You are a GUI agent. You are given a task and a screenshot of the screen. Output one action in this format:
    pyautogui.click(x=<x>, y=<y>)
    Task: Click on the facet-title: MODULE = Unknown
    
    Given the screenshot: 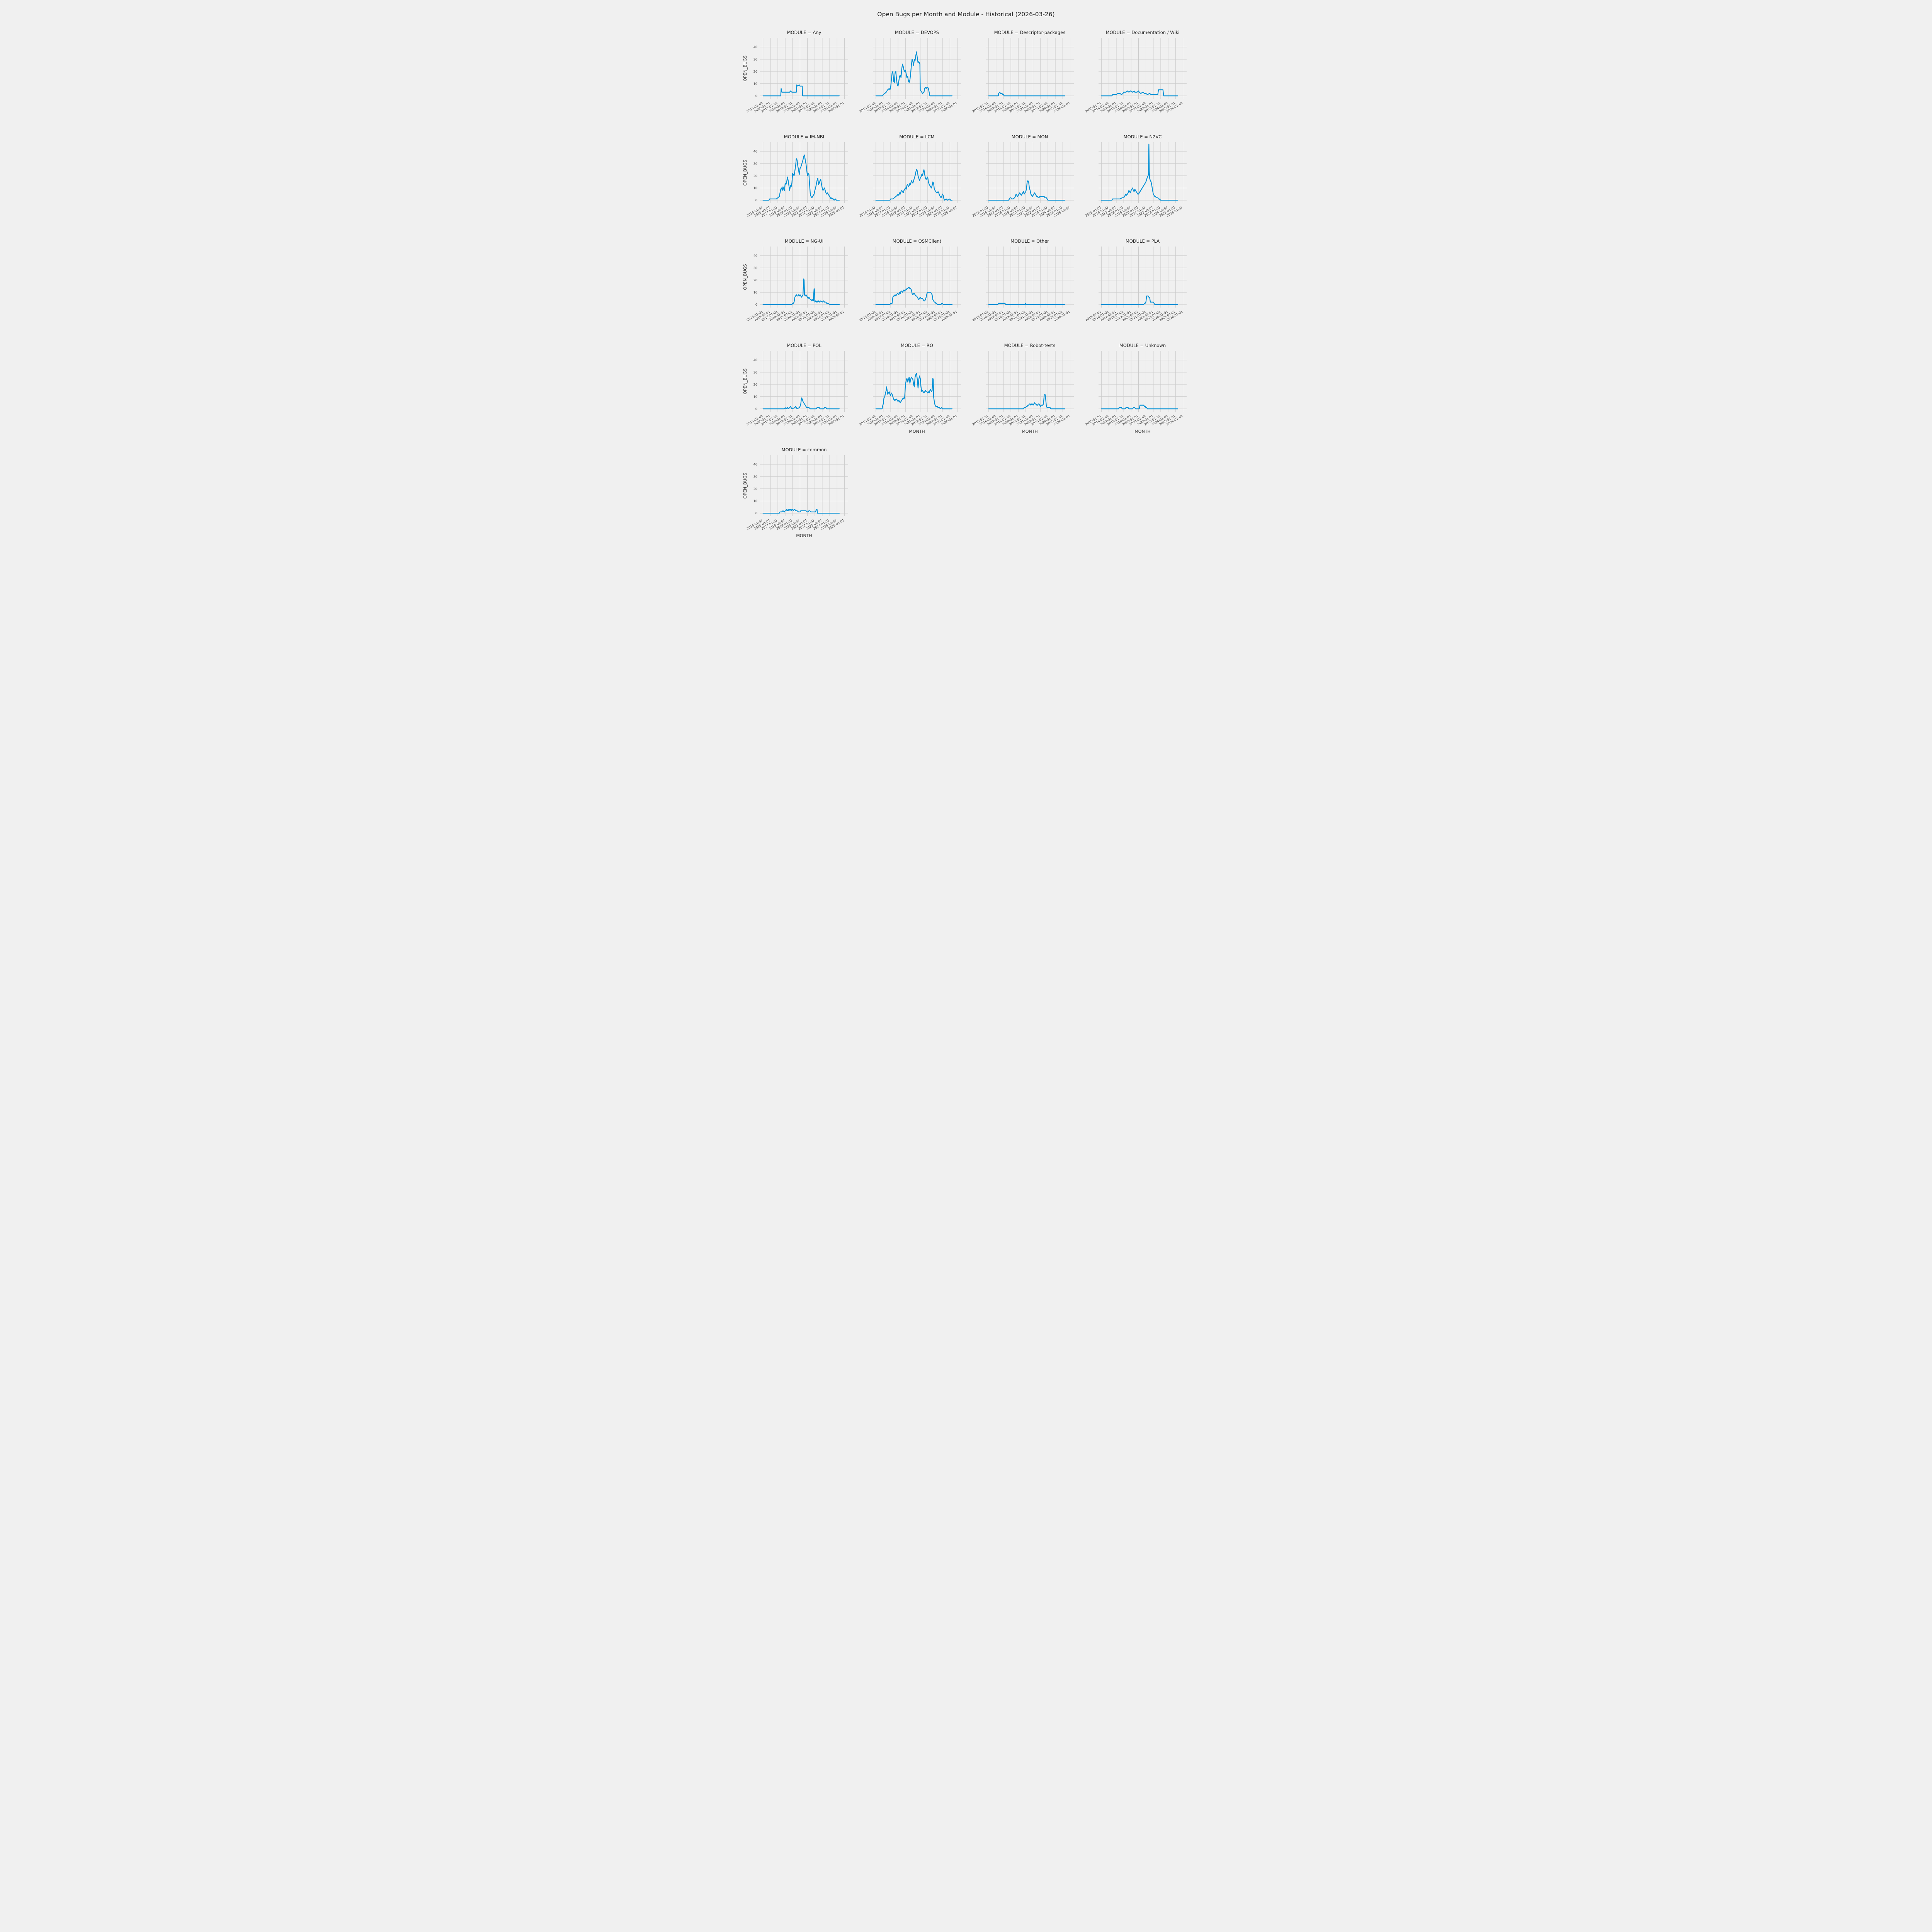 What is the action you would take?
    pyautogui.click(x=1142, y=346)
    